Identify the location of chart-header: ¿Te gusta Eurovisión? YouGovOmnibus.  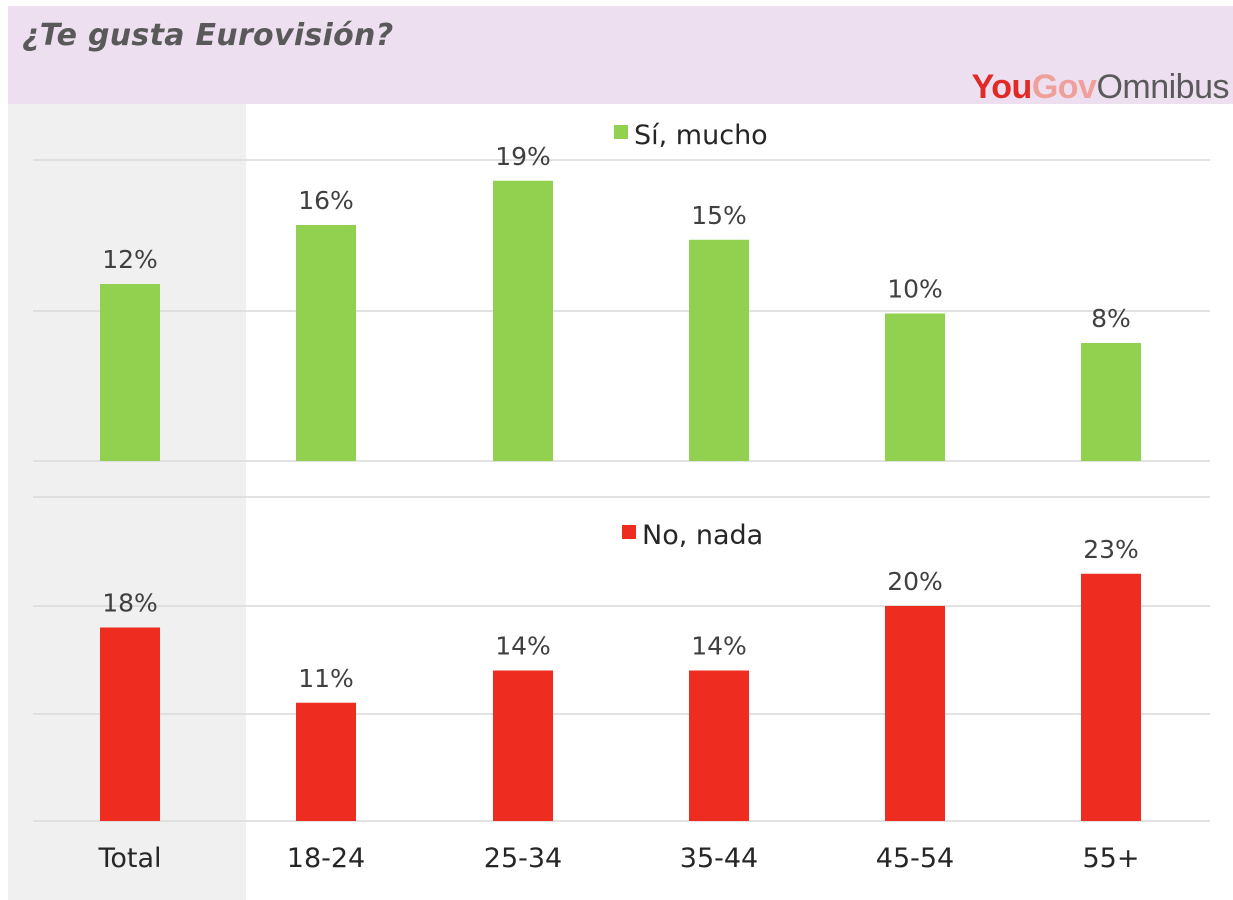
(620, 55).